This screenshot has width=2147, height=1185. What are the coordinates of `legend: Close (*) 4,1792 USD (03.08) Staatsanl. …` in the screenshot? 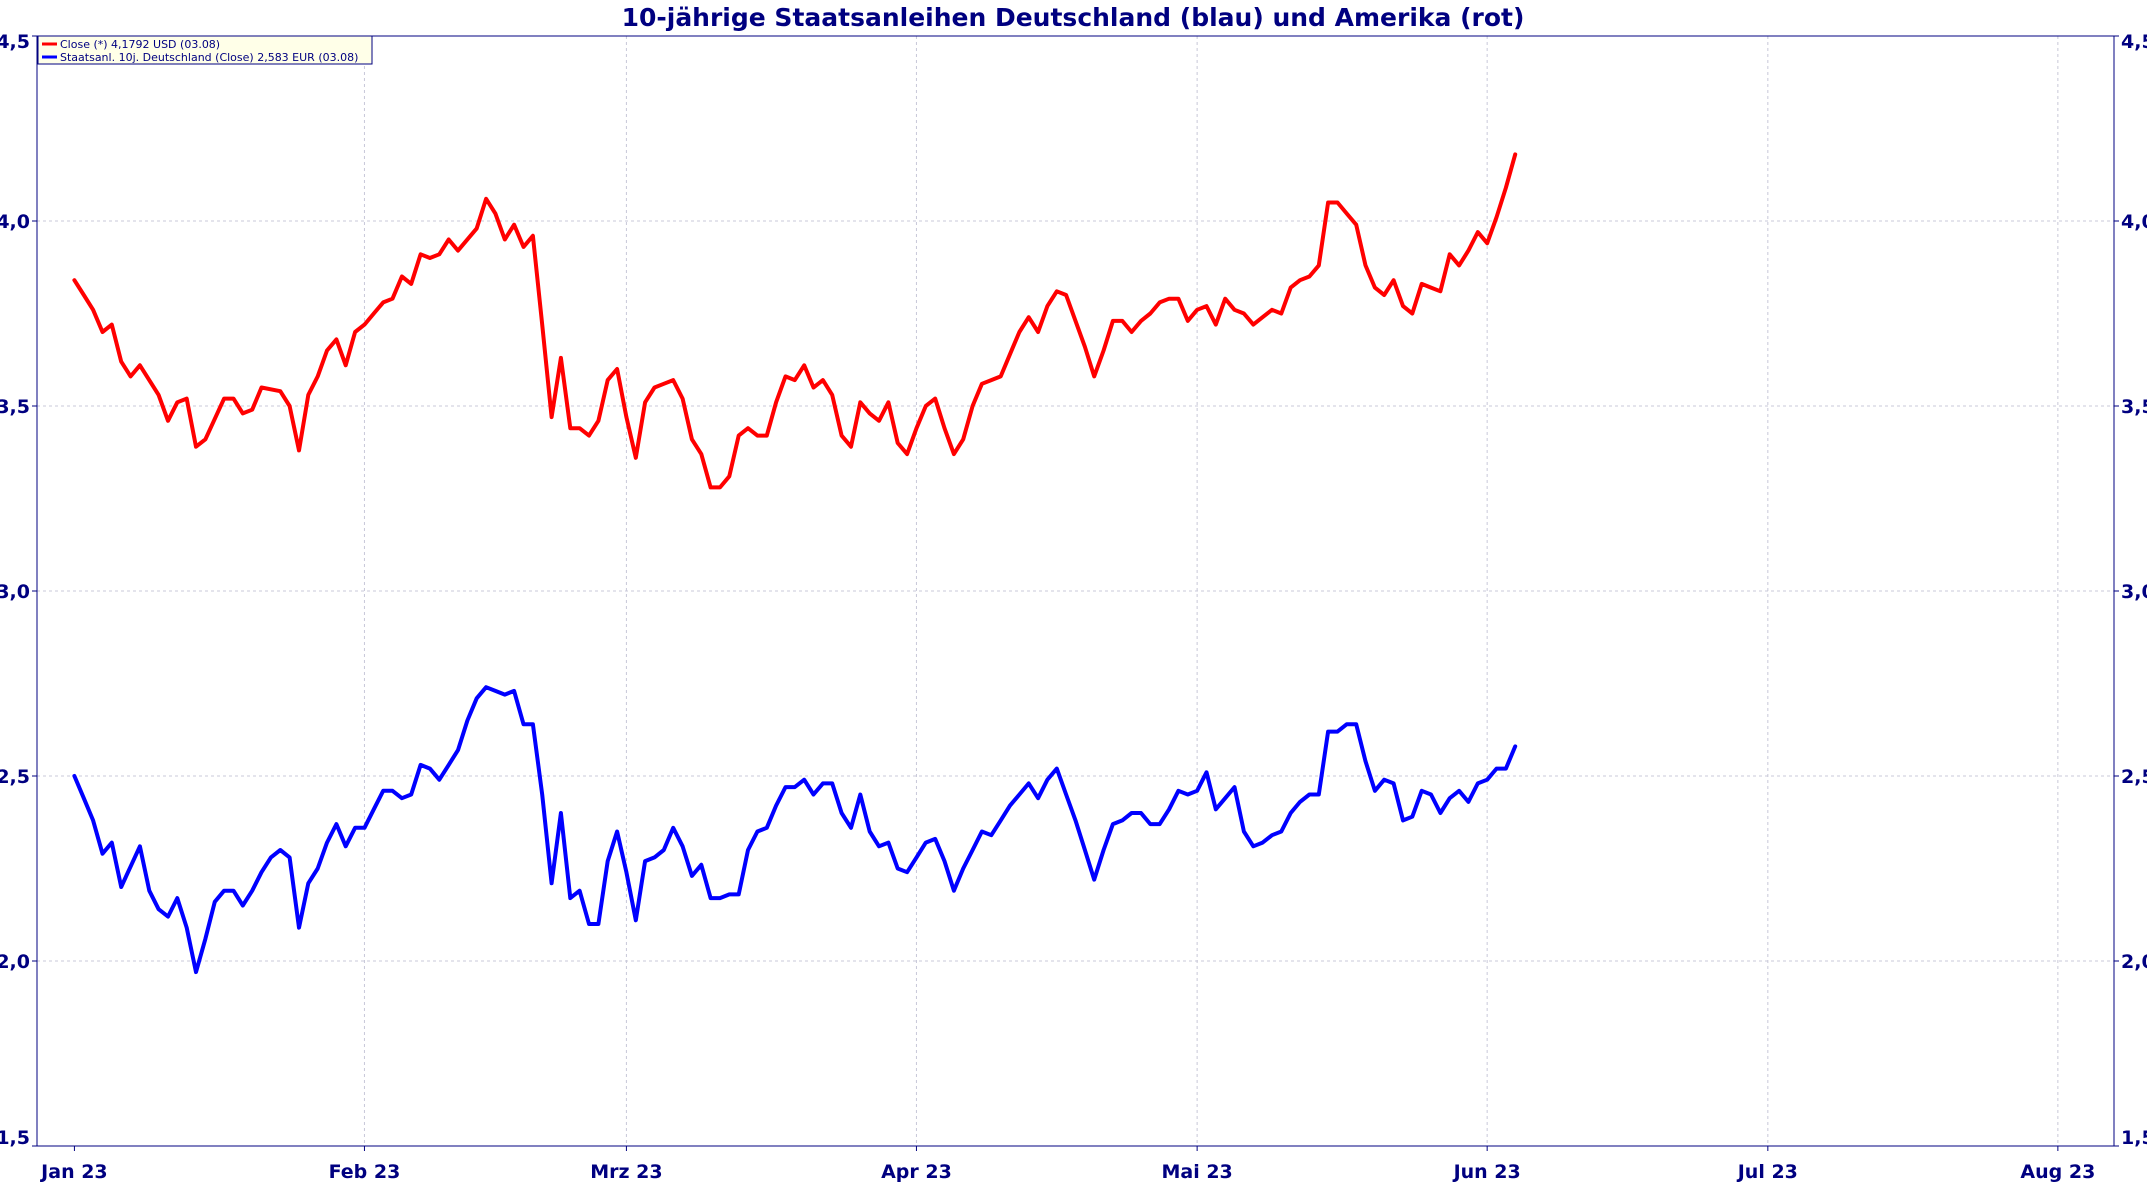 It's located at (205, 50).